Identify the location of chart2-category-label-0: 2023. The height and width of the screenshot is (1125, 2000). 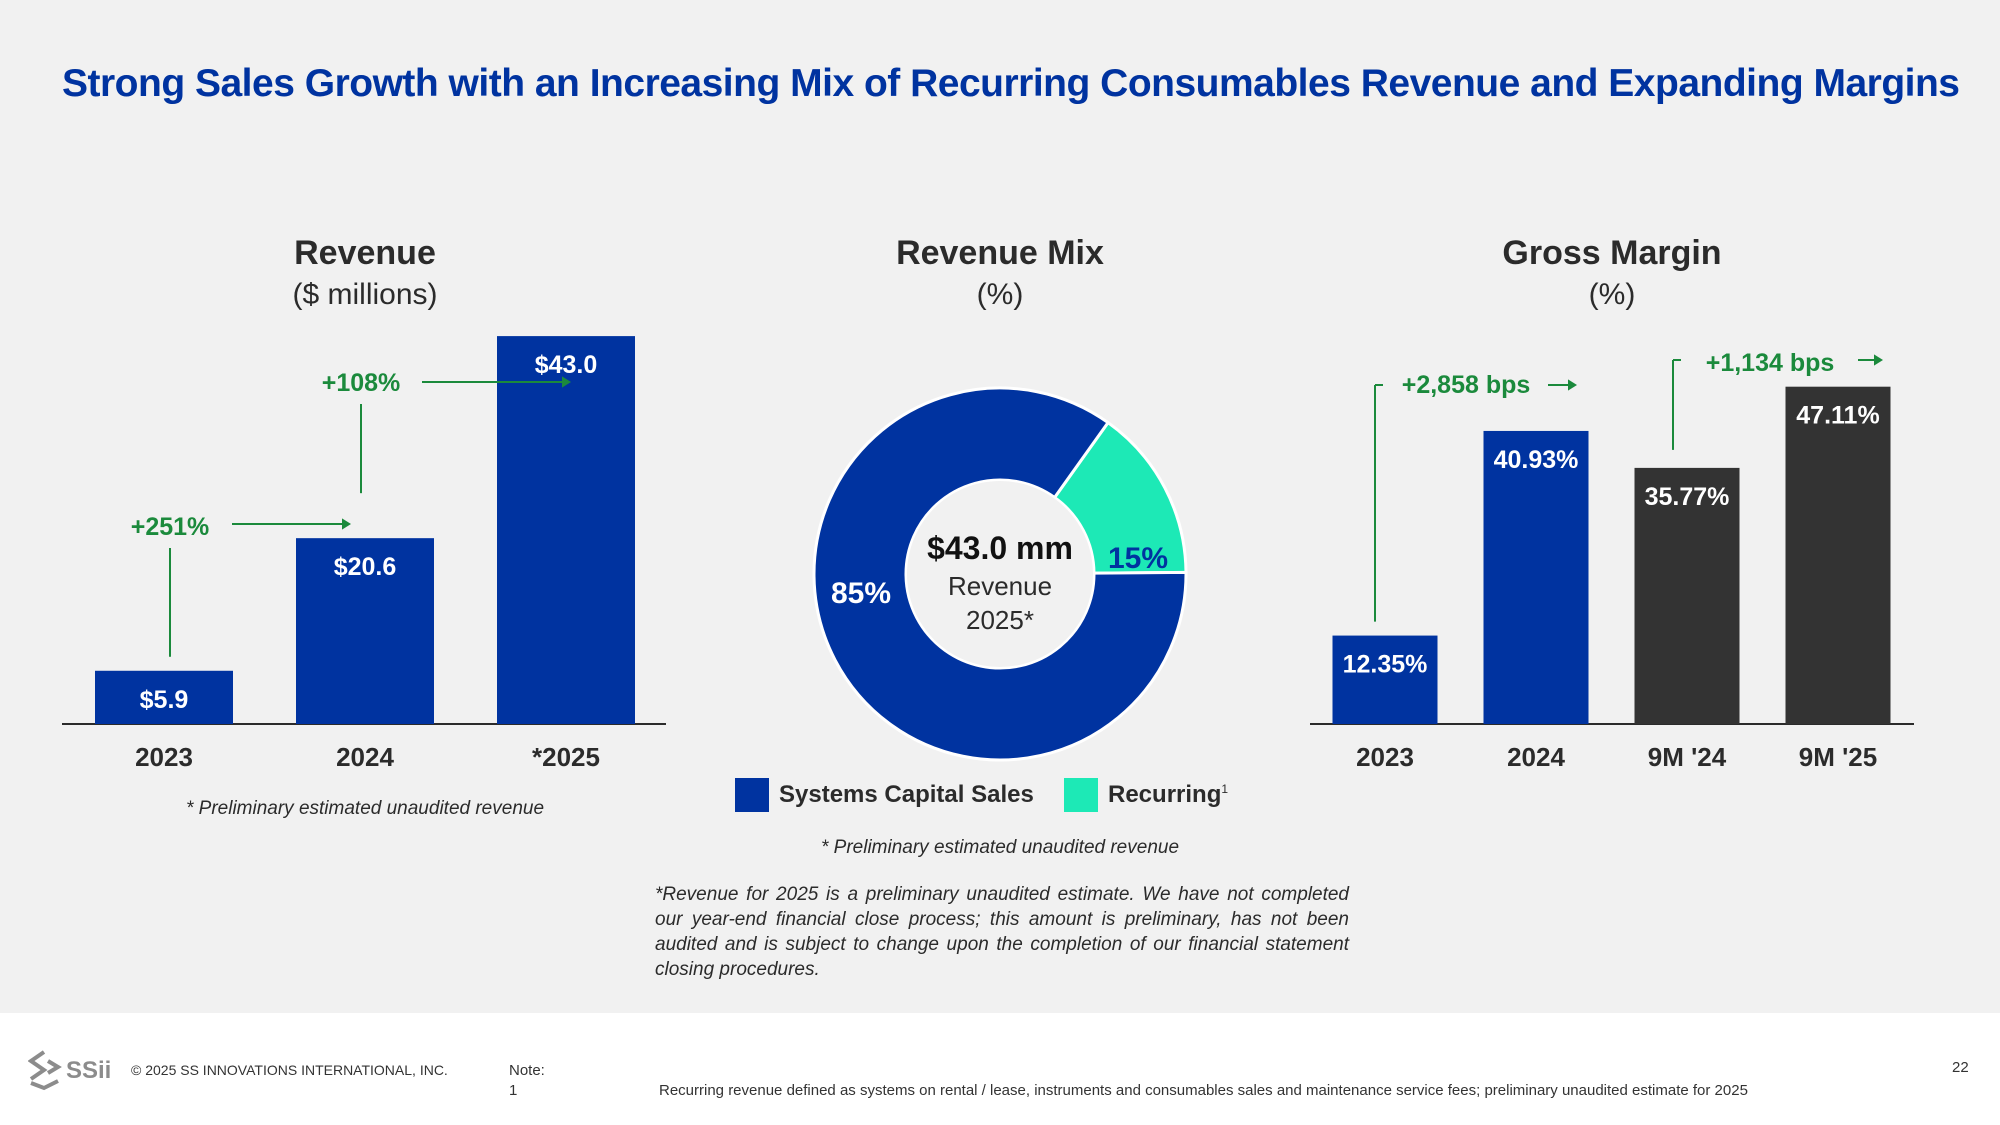
(1385, 757).